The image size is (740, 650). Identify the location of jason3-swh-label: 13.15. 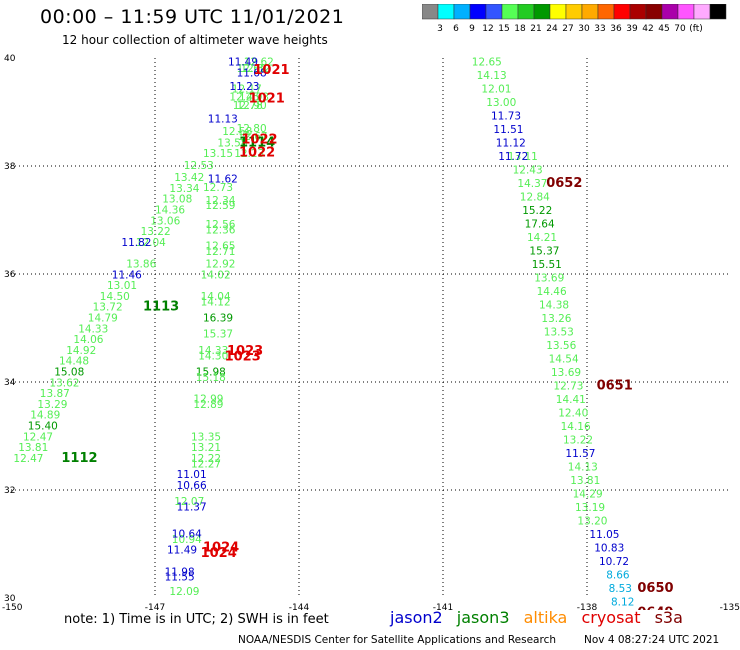
(218, 154).